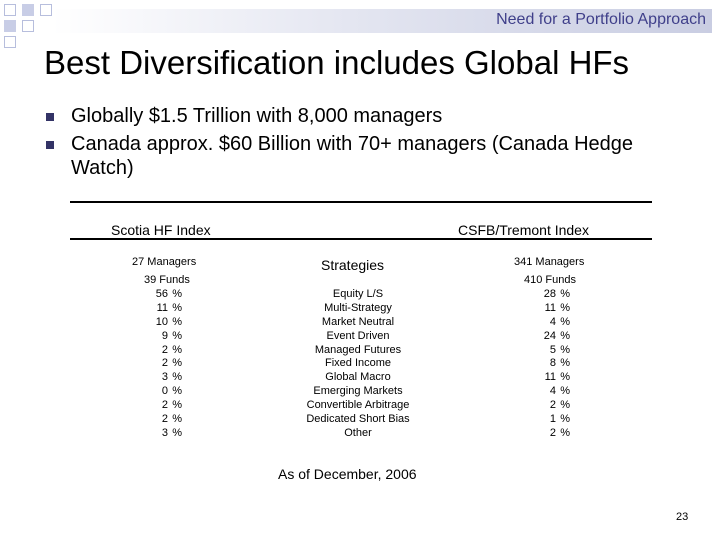 The image size is (720, 540). Describe the element at coordinates (358, 405) in the screenshot. I see `strategy-name: Convertible Arbitrage` at that location.